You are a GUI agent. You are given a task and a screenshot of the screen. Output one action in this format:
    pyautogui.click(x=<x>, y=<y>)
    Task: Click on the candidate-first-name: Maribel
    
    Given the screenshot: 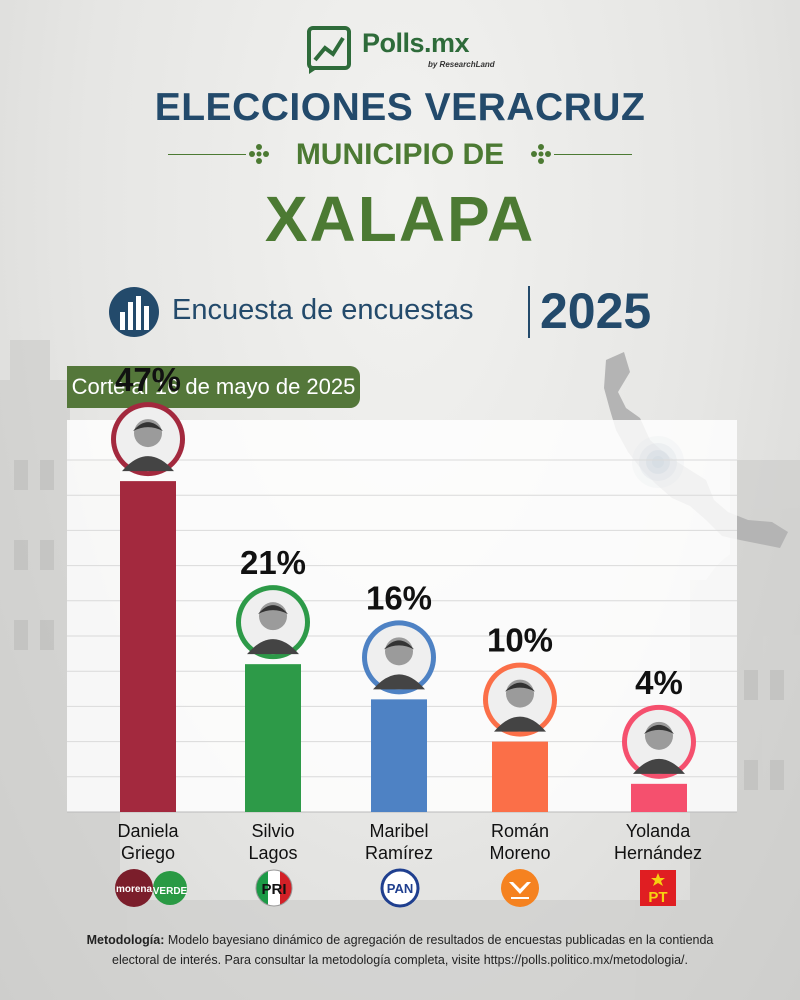 What is the action you would take?
    pyautogui.click(x=399, y=831)
    